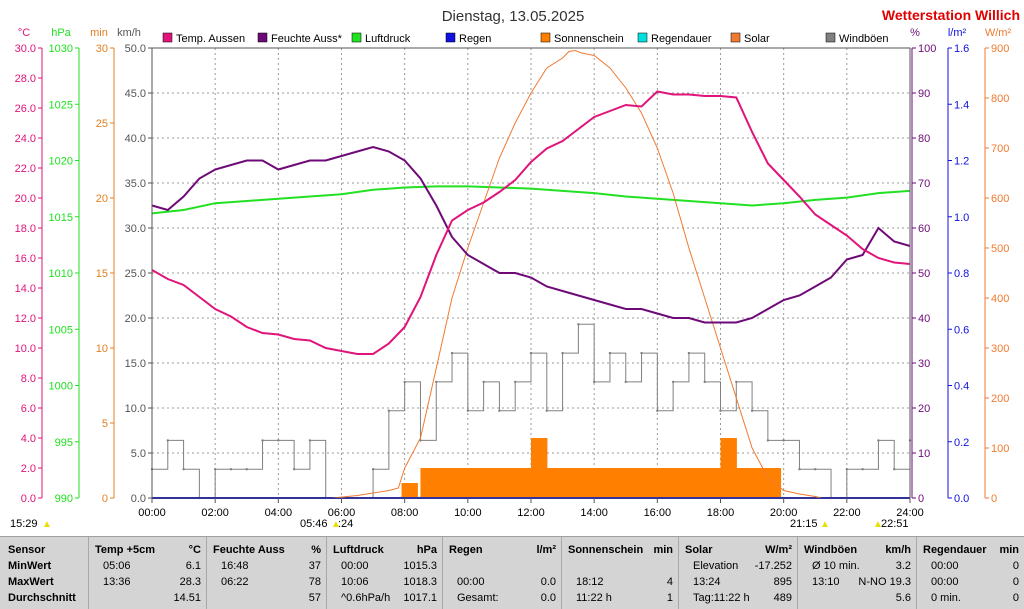 Image resolution: width=1024 pixels, height=609 pixels. I want to click on stats-value: 1, so click(669, 598).